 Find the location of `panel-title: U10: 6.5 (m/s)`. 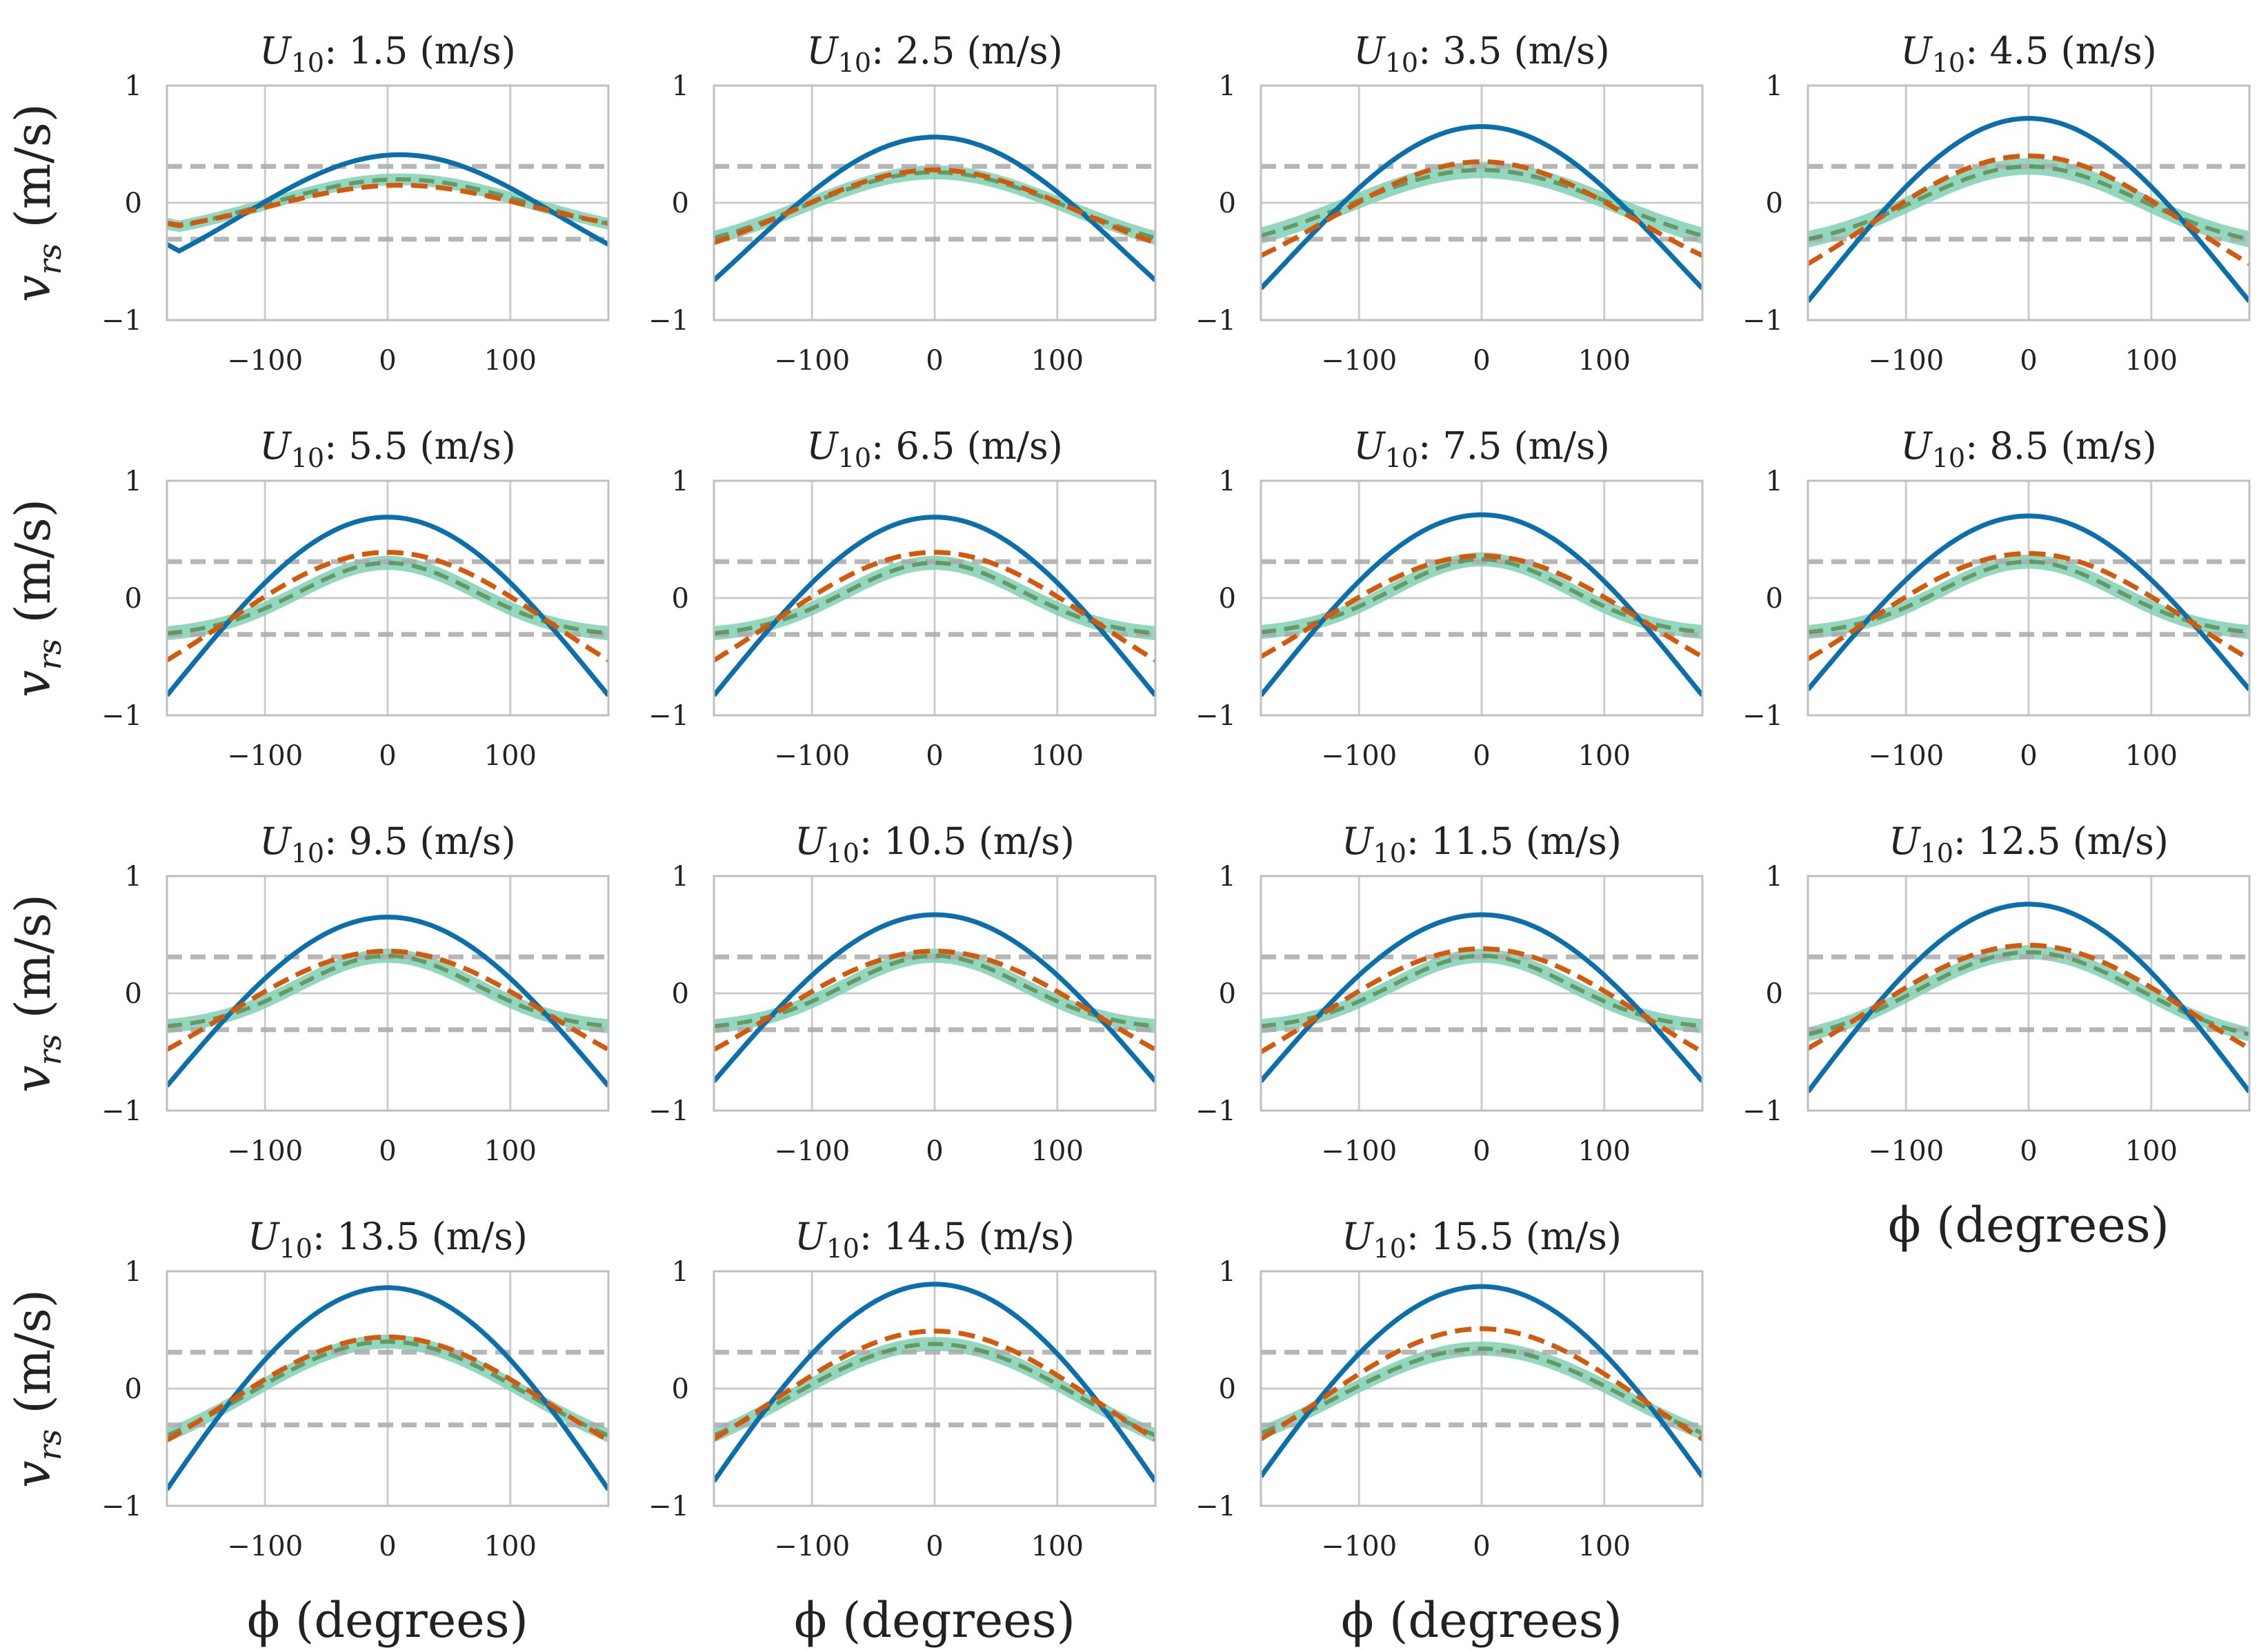

panel-title: U10: 6.5 (m/s) is located at coordinates (934, 449).